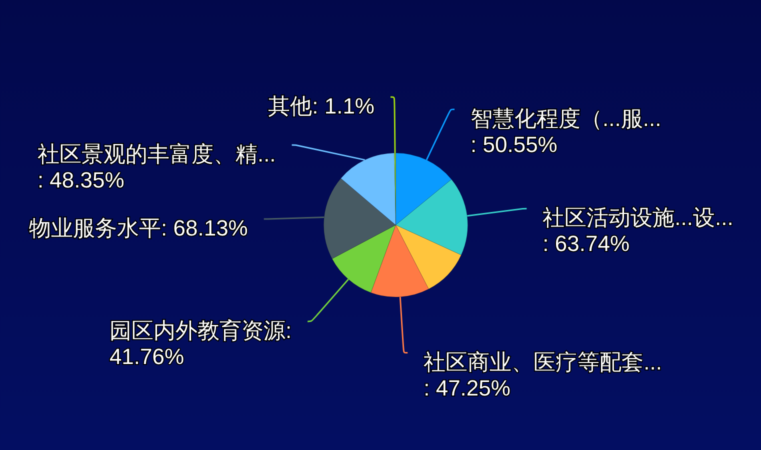  I want to click on data-label: : 50.55%, so click(514, 144).